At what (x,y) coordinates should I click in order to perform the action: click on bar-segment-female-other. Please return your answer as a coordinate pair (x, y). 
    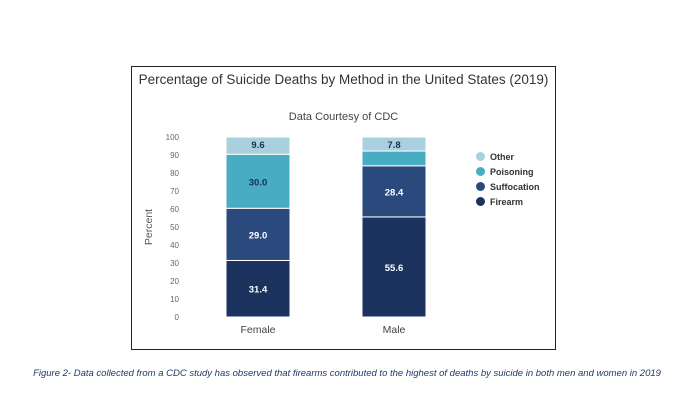
    Looking at the image, I should click on (258, 145).